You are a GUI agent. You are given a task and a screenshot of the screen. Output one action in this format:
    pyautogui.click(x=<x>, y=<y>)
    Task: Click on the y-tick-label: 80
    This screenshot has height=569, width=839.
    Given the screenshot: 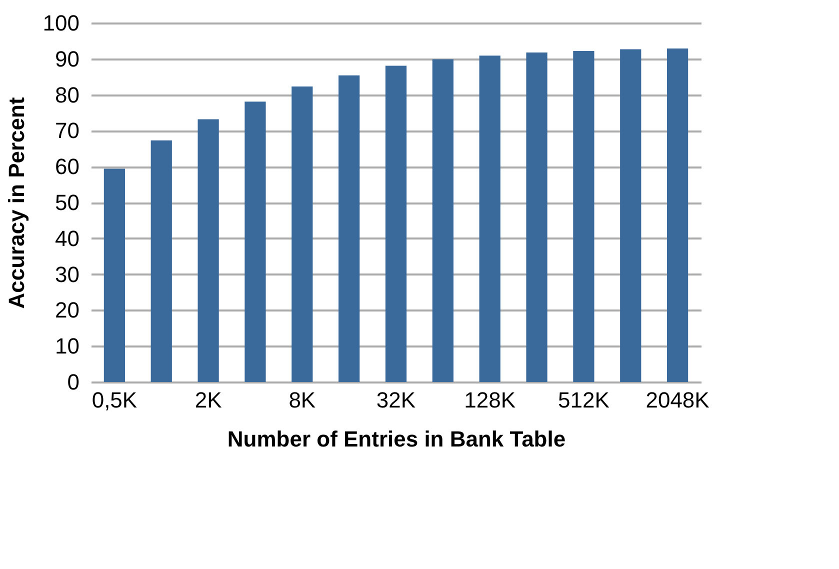 What is the action you would take?
    pyautogui.click(x=67, y=95)
    